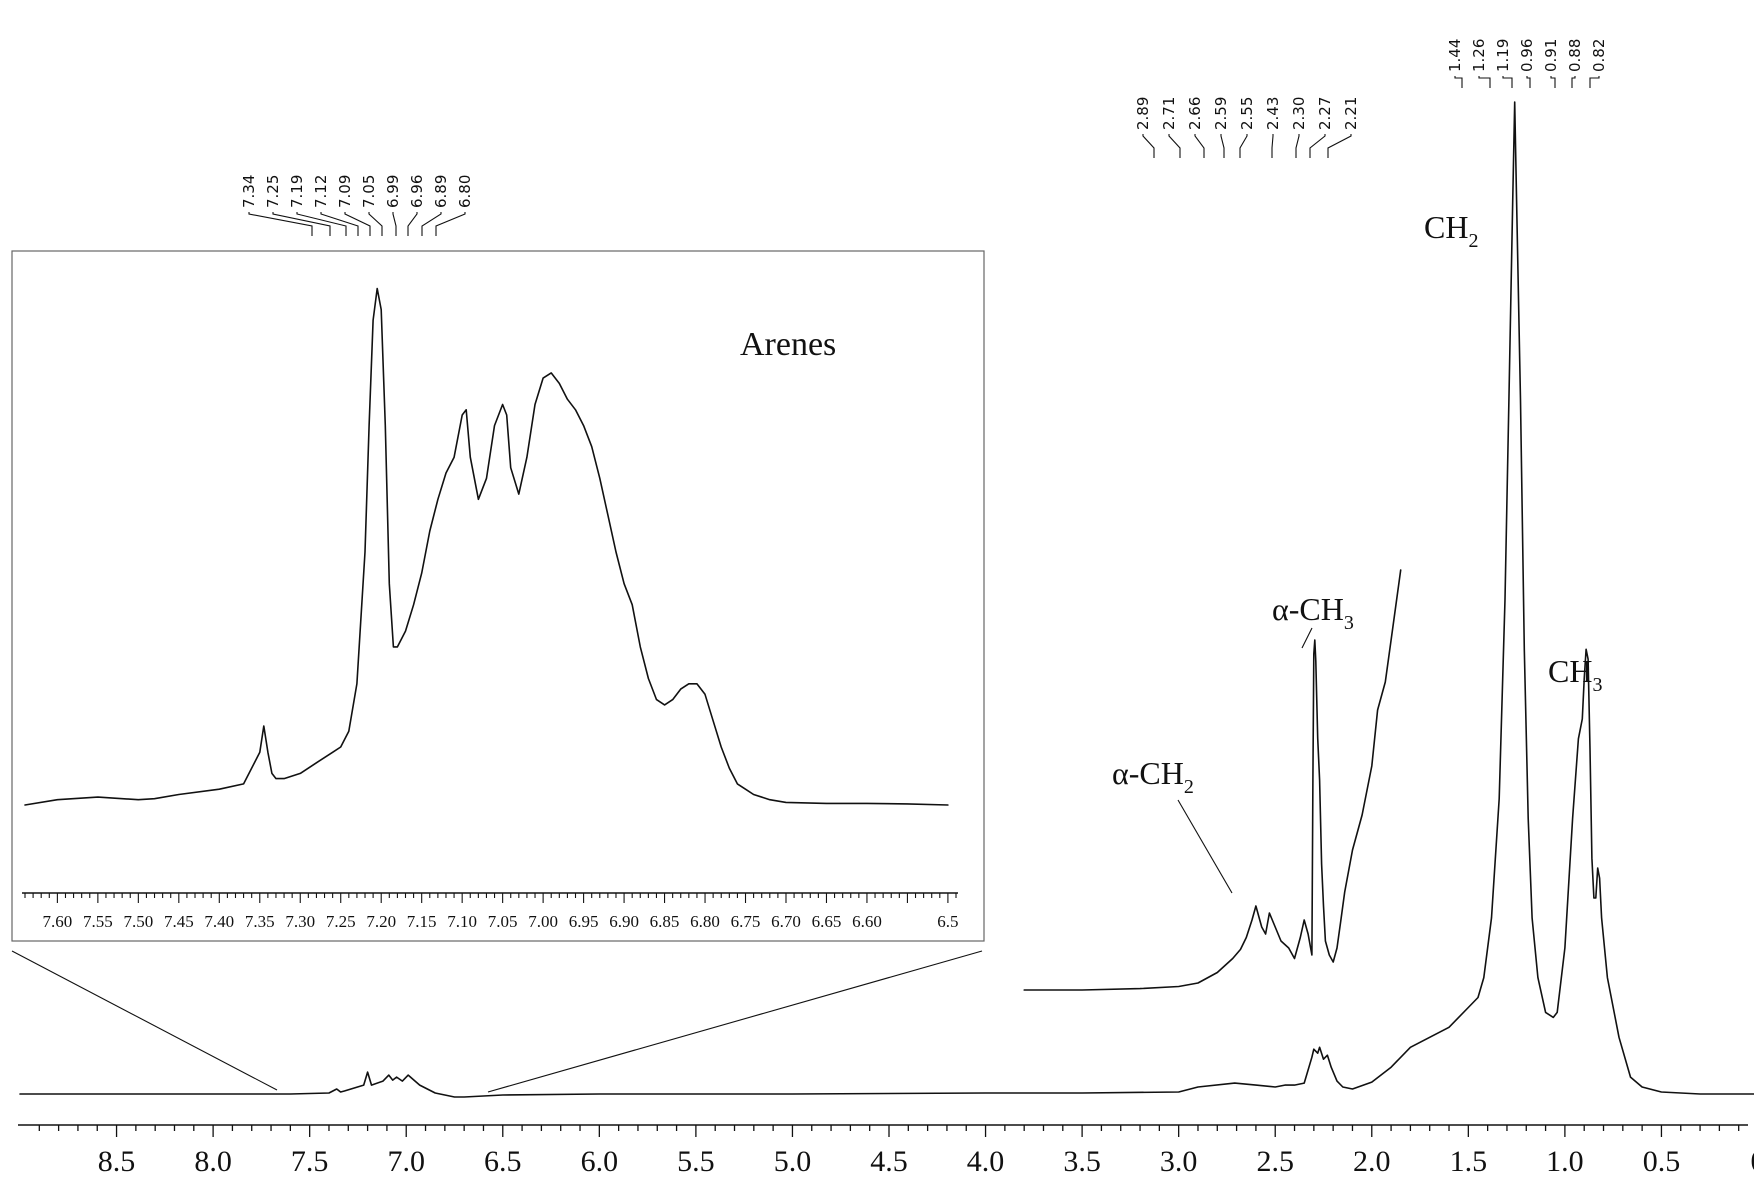 The image size is (1754, 1186). Describe the element at coordinates (441, 191) in the screenshot. I see `peak-label: 6.89` at that location.